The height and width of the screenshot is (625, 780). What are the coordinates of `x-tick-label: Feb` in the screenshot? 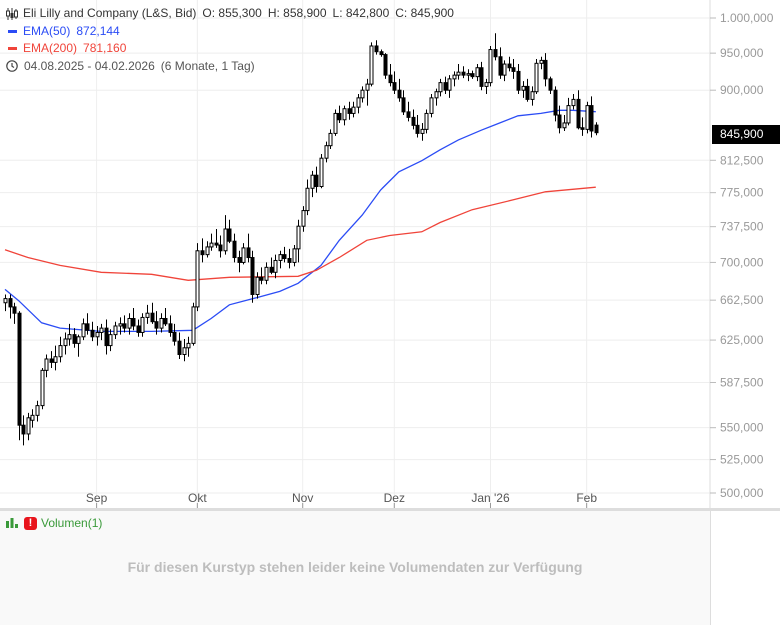 It's located at (586, 498).